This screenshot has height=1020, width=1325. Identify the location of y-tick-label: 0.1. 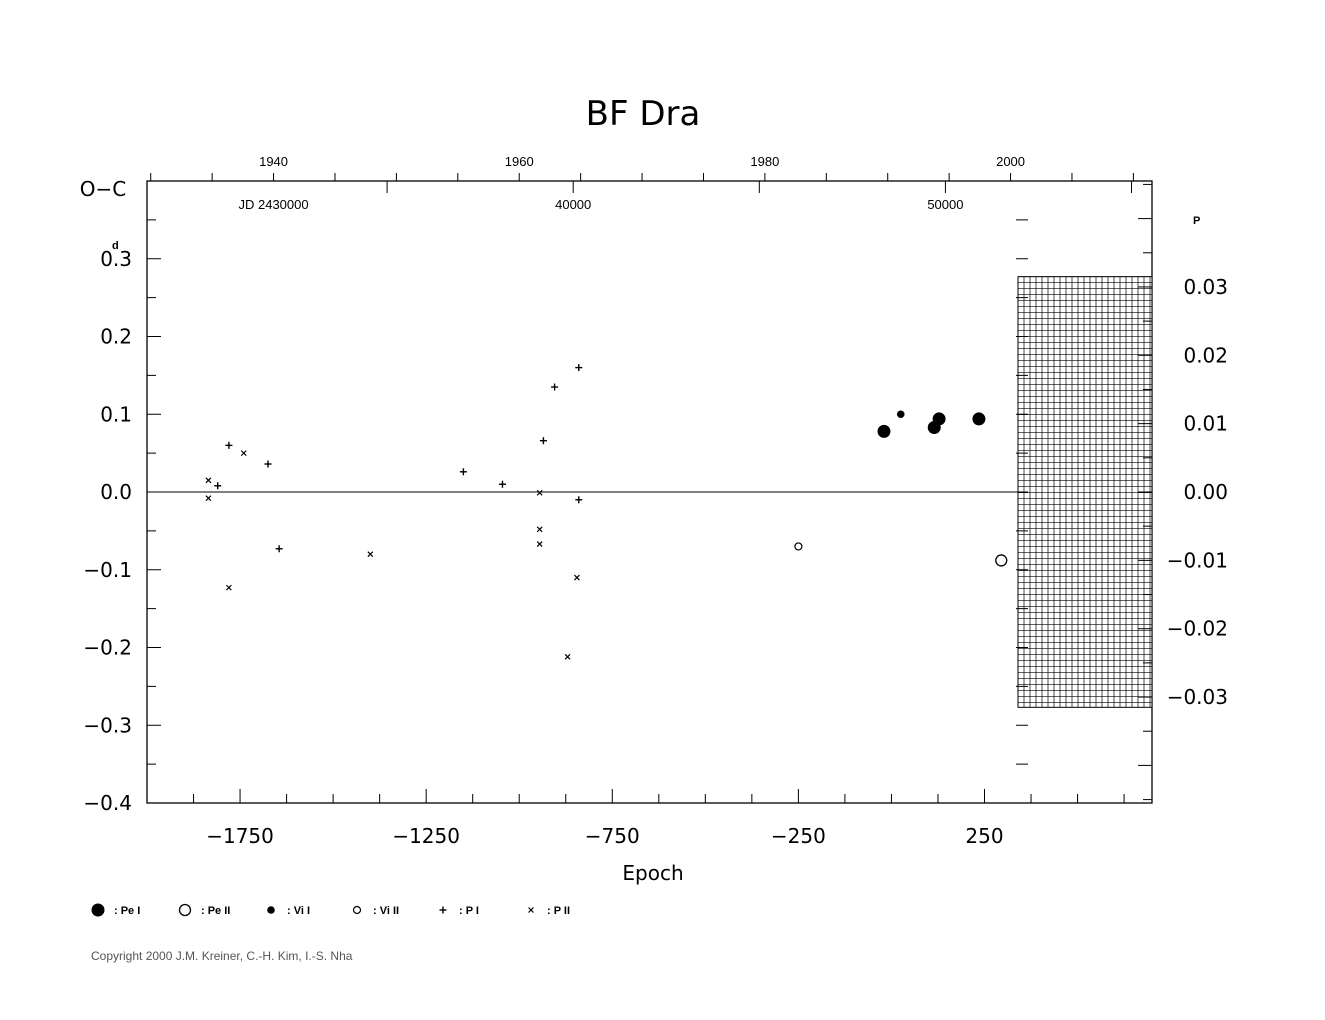
(116, 414).